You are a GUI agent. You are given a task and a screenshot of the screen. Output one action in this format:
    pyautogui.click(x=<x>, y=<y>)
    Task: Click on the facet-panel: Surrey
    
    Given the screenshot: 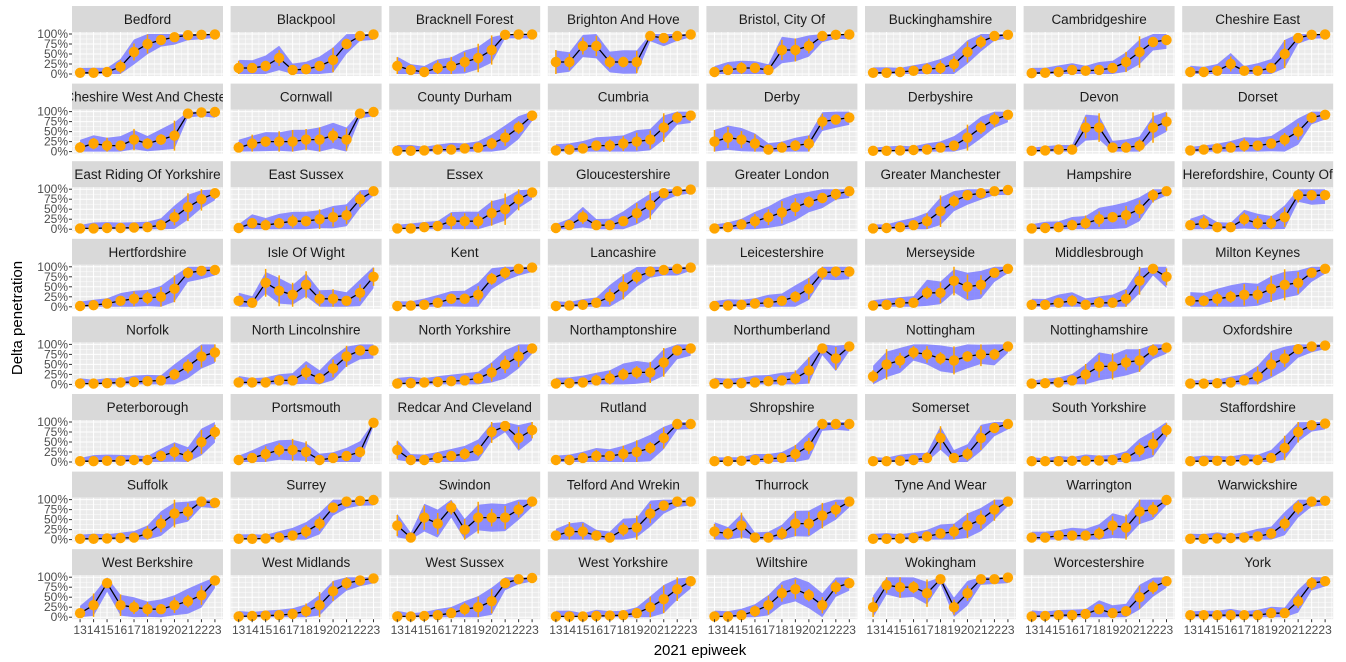 What is the action you would take?
    pyautogui.click(x=306, y=507)
    